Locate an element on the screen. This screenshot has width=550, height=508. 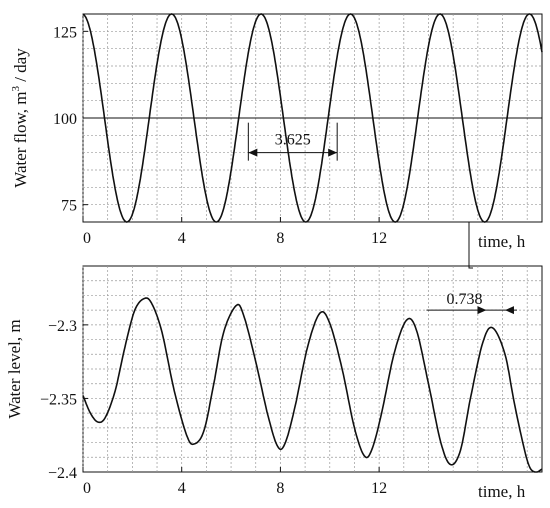
water-level-x-tick-label: 12 is located at coordinates (379, 488).